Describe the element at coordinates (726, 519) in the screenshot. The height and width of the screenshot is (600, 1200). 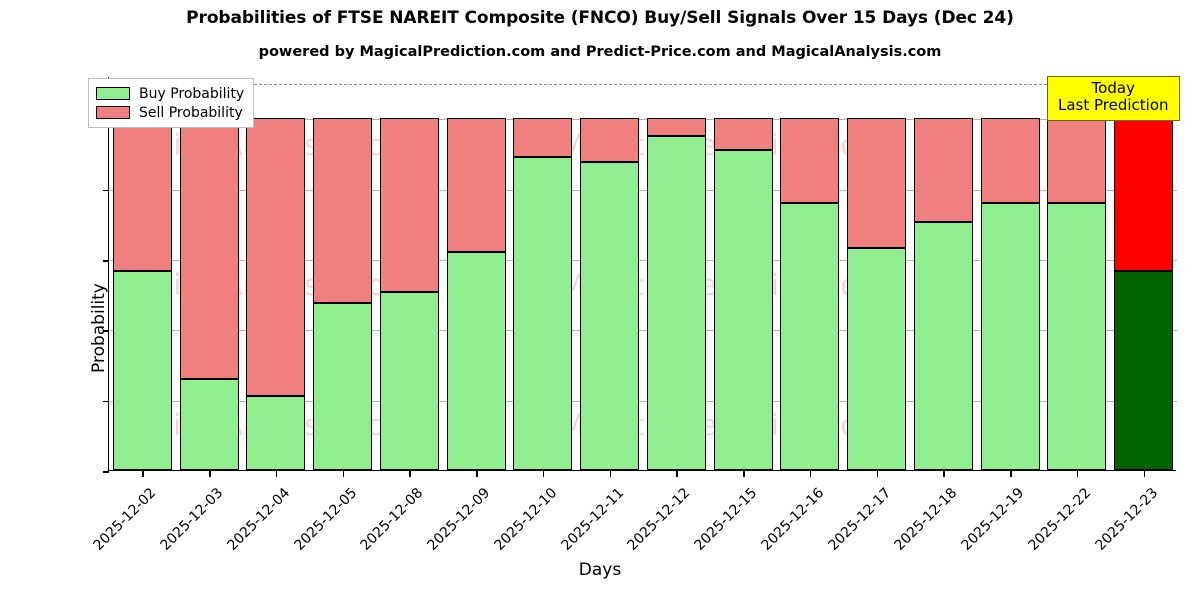
I see `x-tick-label: 2025-12-15` at that location.